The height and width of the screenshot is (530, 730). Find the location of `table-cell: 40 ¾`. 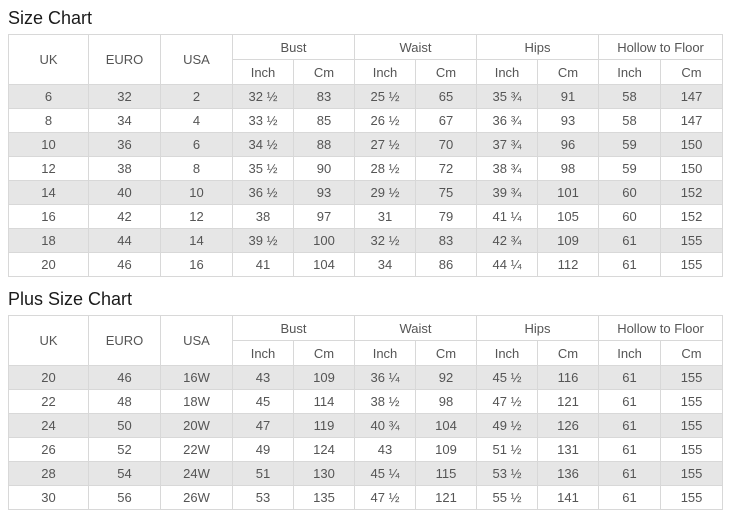

table-cell: 40 ¾ is located at coordinates (385, 425).